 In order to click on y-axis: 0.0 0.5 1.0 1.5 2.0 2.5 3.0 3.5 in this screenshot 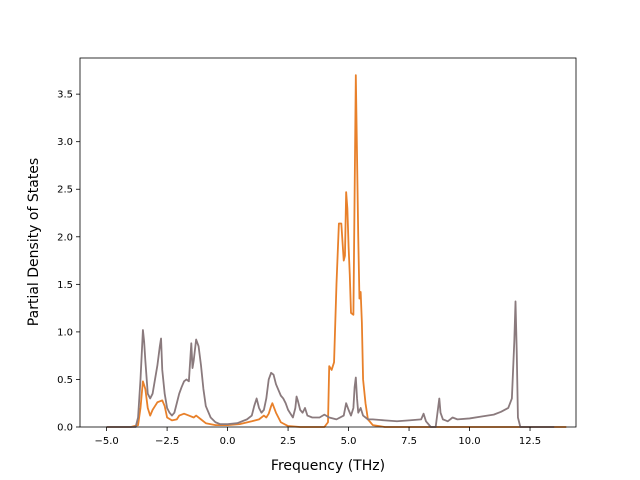, I will do `click(68, 262)`.